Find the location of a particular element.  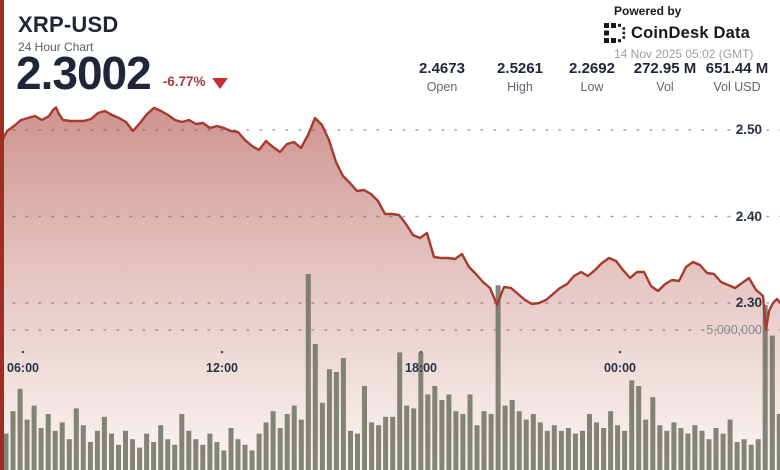

stat-low: 2.2692 Low is located at coordinates (592, 77).